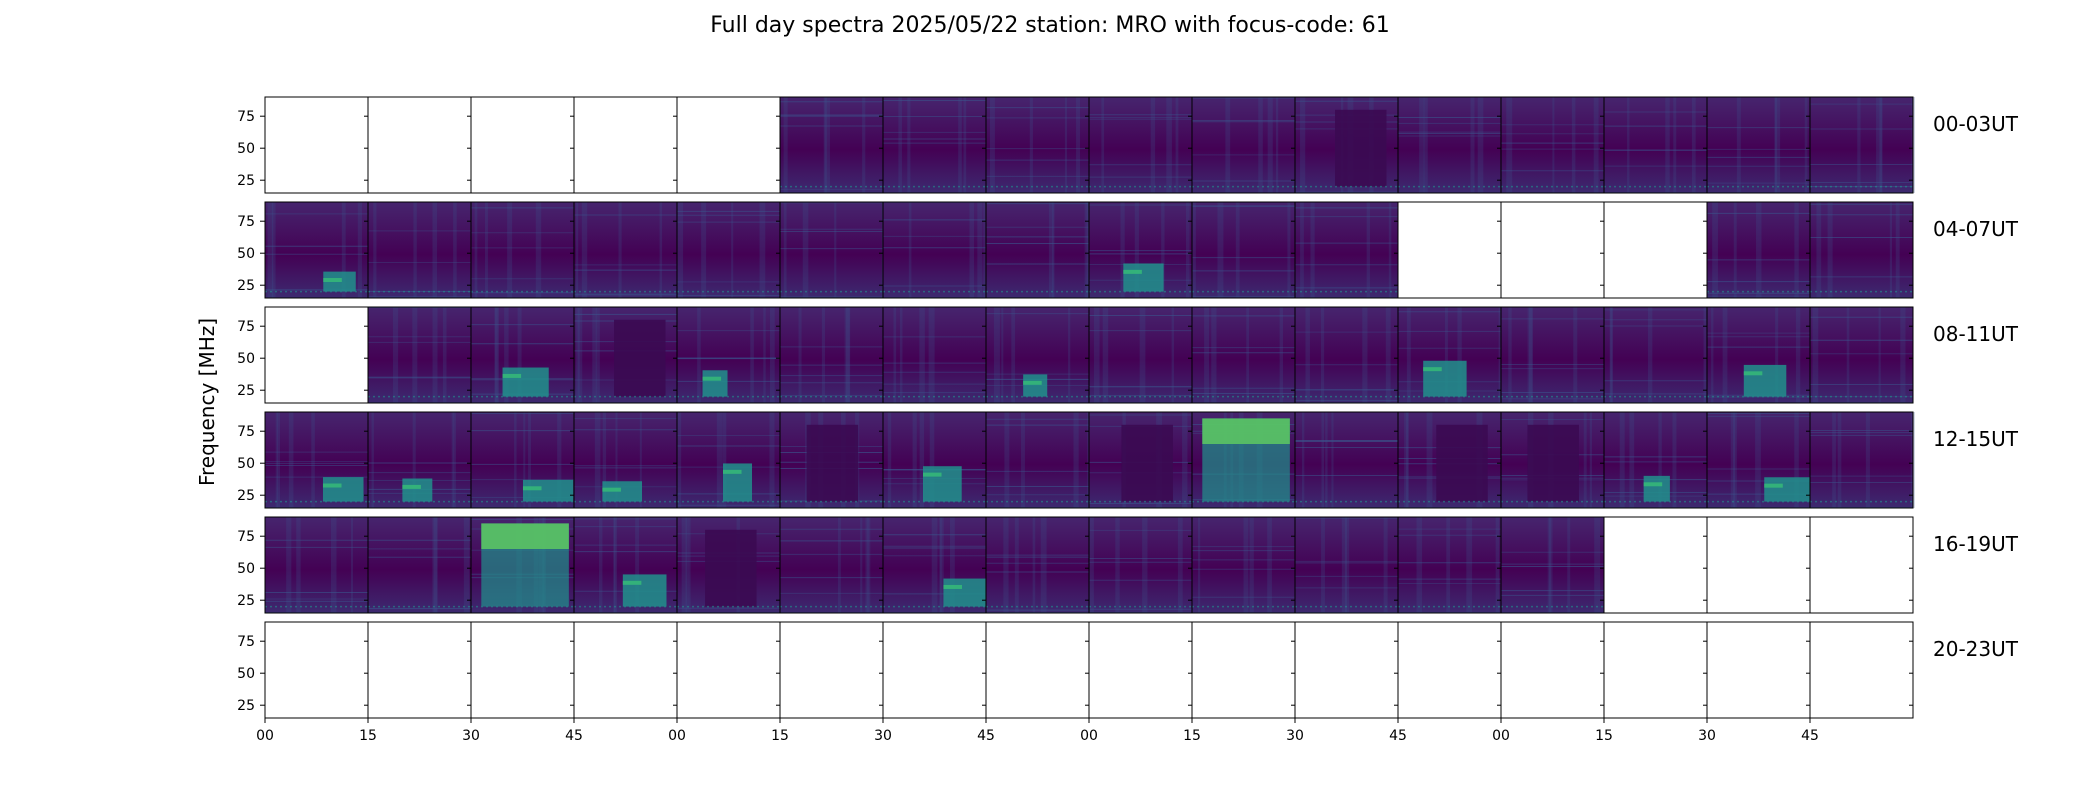 Image resolution: width=2100 pixels, height=800 pixels. I want to click on y-tick-label: 50, so click(246, 149).